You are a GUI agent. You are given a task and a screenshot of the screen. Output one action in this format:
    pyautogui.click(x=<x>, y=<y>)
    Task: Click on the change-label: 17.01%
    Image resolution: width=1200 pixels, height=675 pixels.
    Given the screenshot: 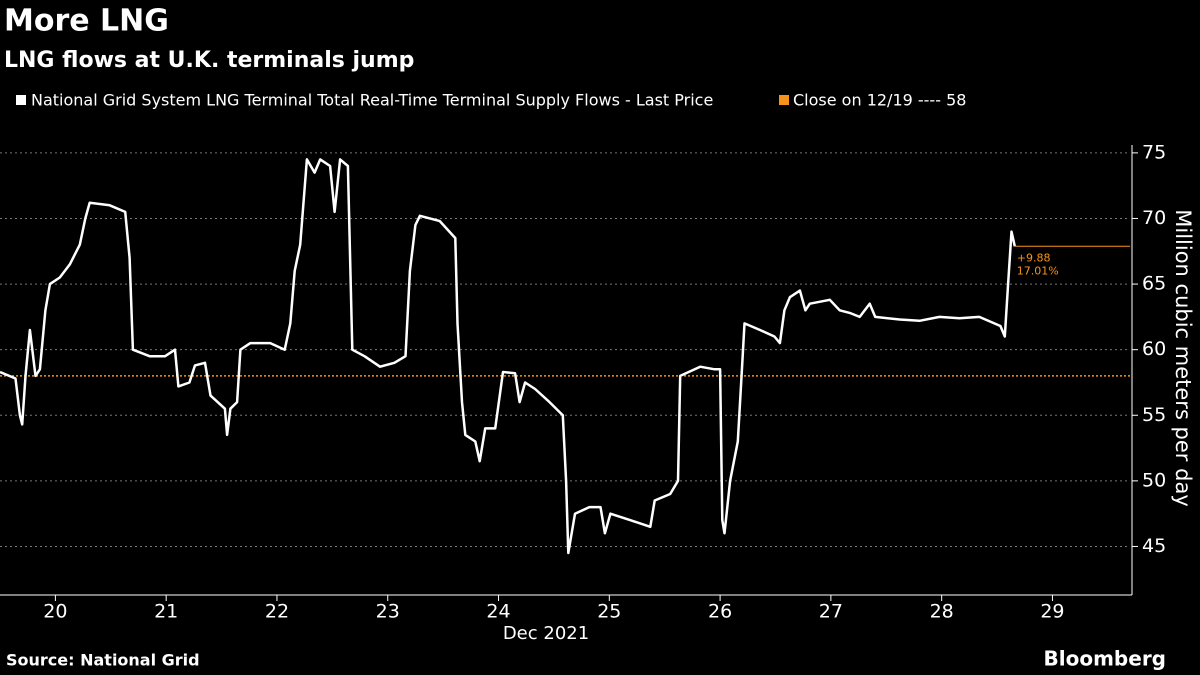 What is the action you would take?
    pyautogui.click(x=1038, y=270)
    